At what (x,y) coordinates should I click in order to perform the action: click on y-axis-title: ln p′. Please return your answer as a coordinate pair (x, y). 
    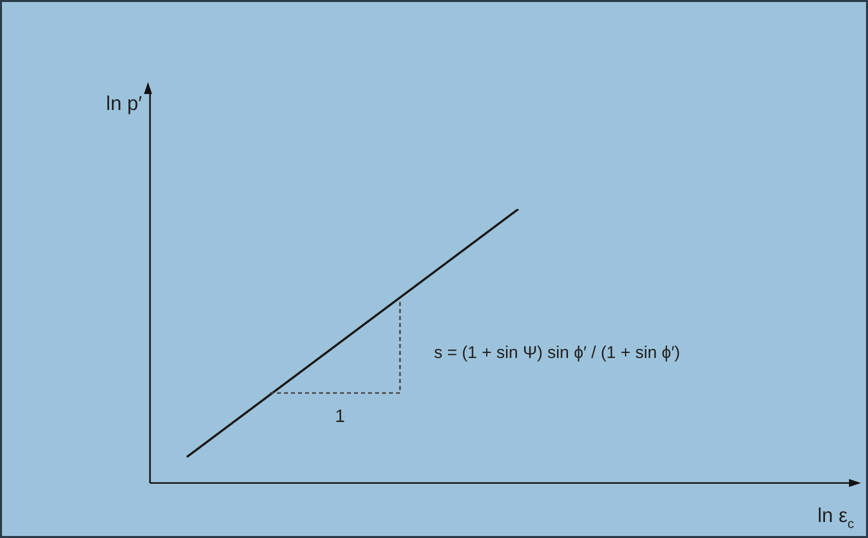
    Looking at the image, I should click on (124, 104).